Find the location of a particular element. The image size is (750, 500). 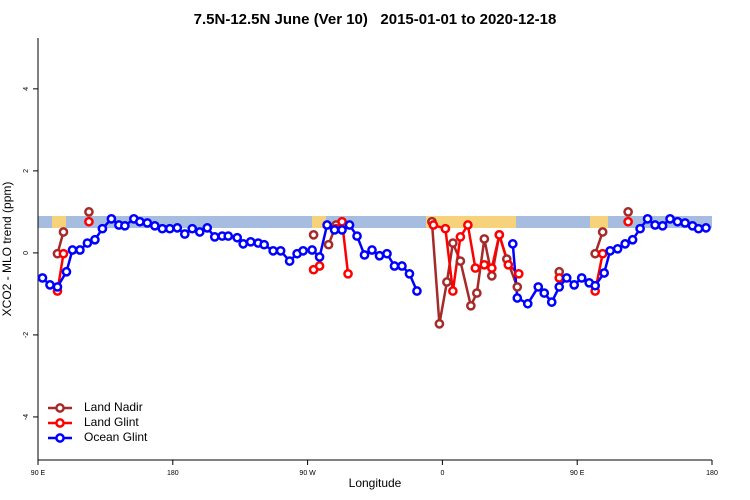

legend-label: Land Glint is located at coordinates (111, 422).